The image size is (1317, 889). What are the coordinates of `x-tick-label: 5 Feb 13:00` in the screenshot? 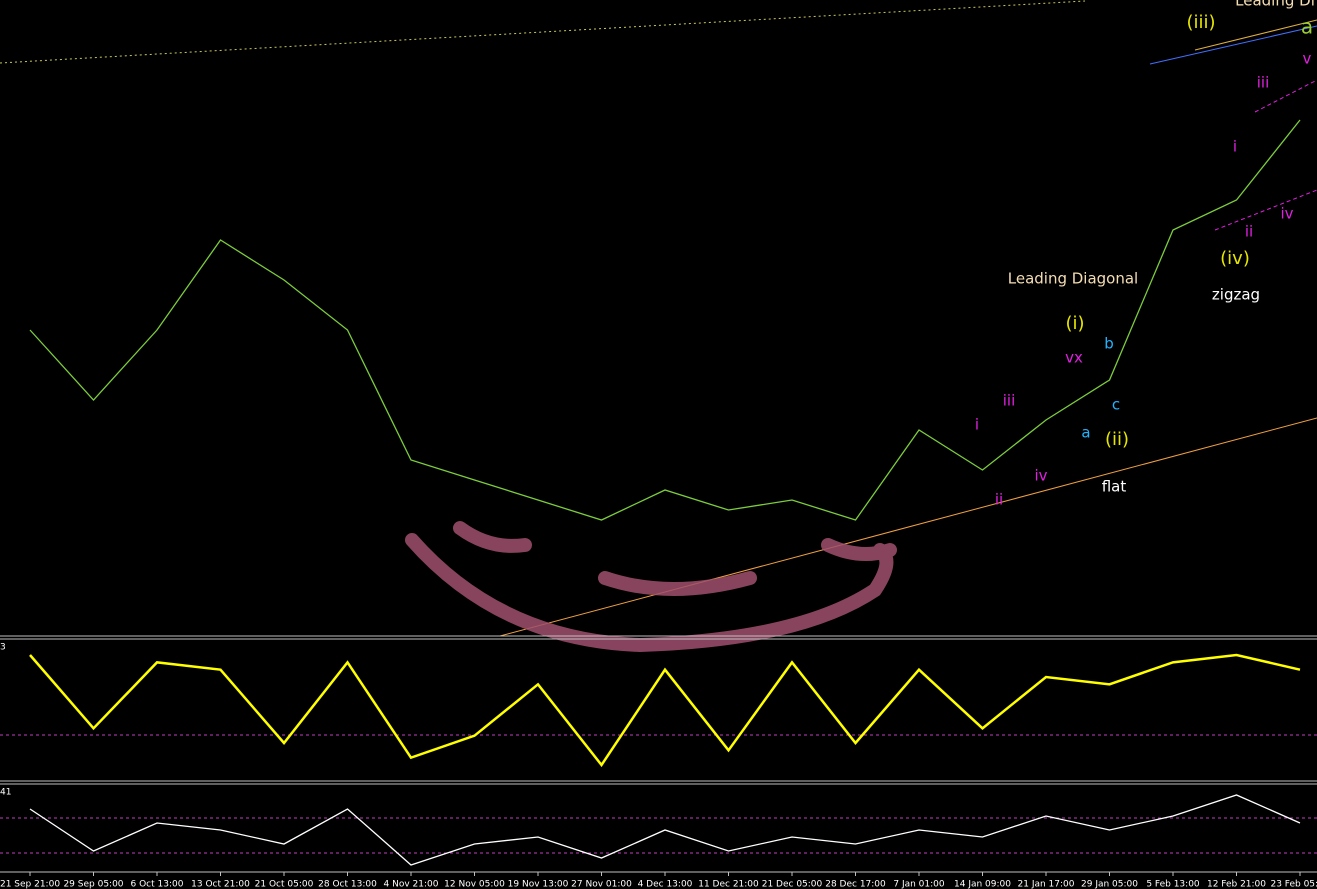 It's located at (1173, 884).